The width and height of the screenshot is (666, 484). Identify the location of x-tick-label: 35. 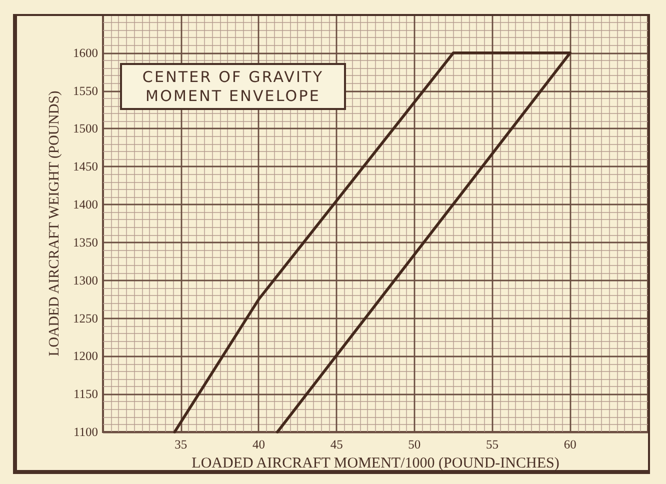
(181, 445).